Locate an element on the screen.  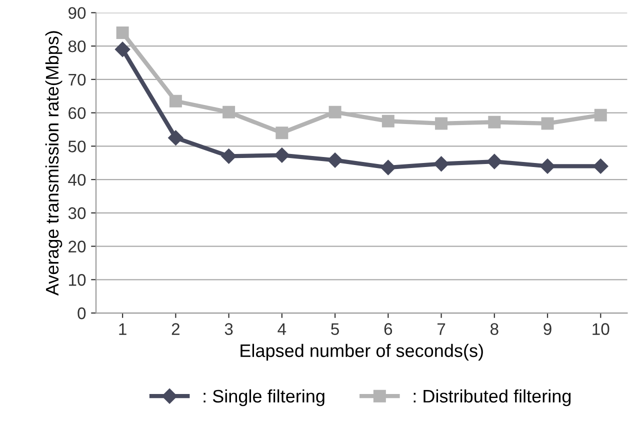
x-tick-label: 4 is located at coordinates (282, 329).